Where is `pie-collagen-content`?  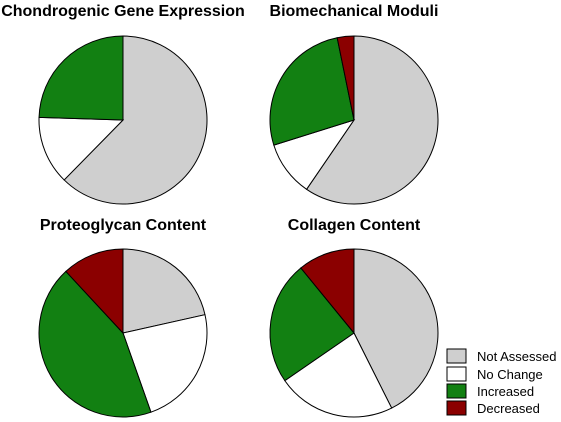 pie-collagen-content is located at coordinates (354, 333).